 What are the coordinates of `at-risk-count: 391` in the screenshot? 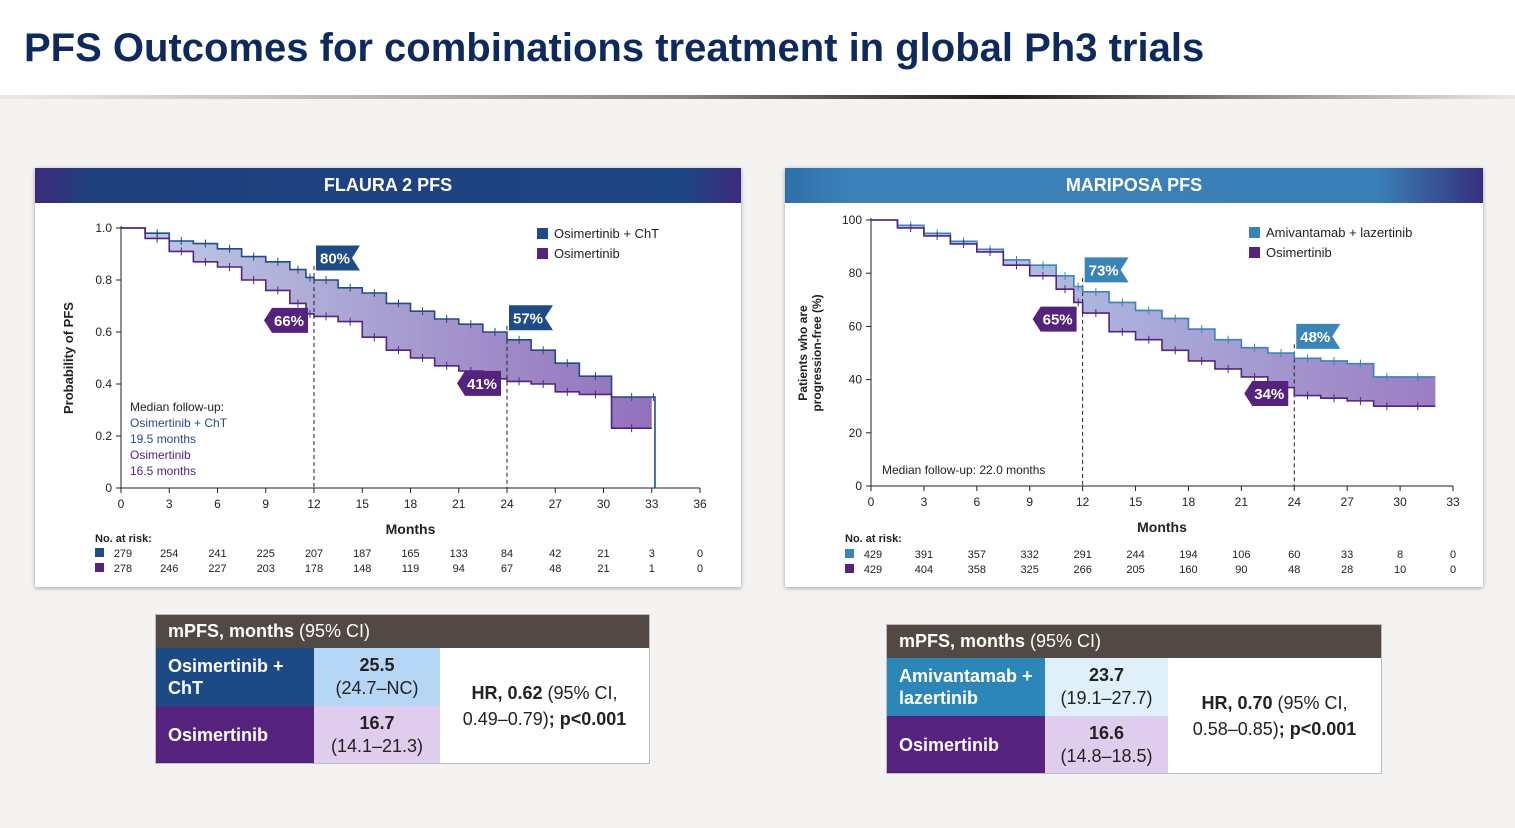 It's located at (924, 555).